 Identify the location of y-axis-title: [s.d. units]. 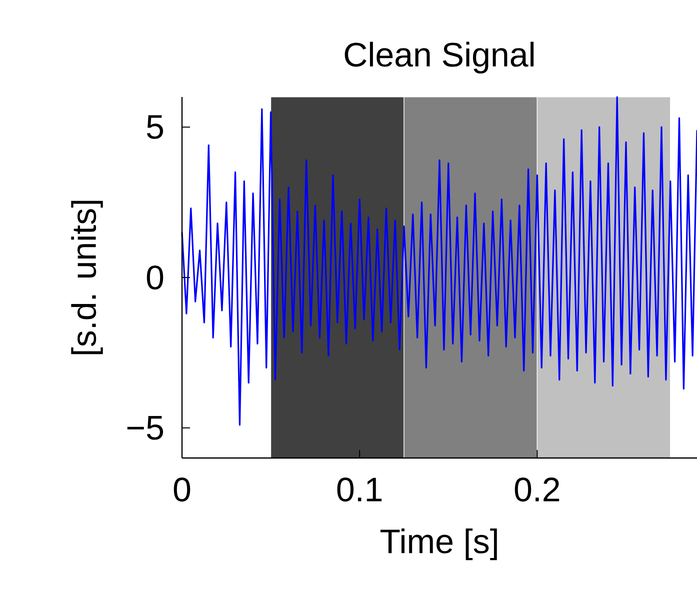
(87, 277).